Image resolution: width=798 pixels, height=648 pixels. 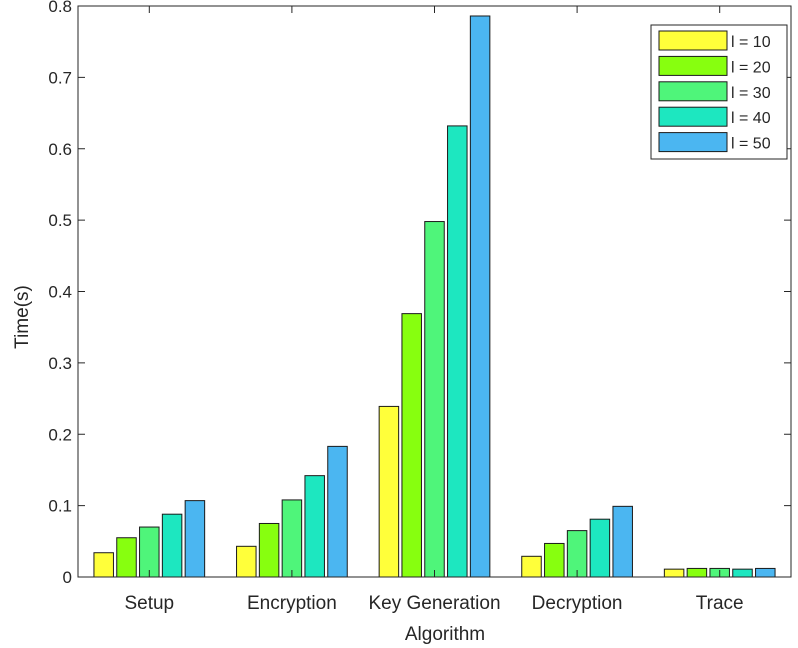 What do you see at coordinates (22, 317) in the screenshot?
I see `y-axis-label: Time(s)` at bounding box center [22, 317].